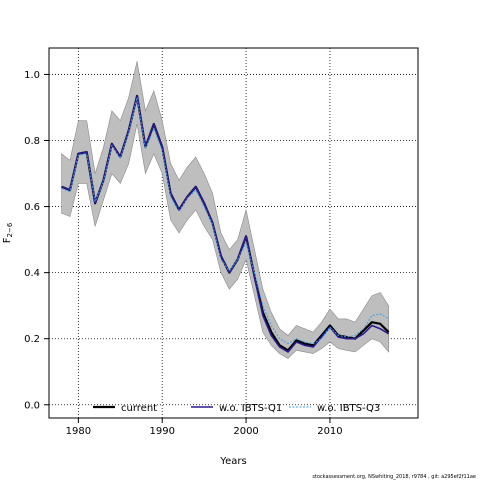 The image size is (480, 480). I want to click on legend-label-1: current, so click(139, 408).